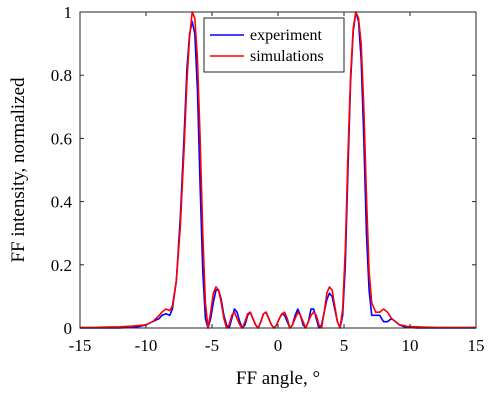 Image resolution: width=493 pixels, height=393 pixels. What do you see at coordinates (146, 345) in the screenshot?
I see `x-tick-label: -10` at bounding box center [146, 345].